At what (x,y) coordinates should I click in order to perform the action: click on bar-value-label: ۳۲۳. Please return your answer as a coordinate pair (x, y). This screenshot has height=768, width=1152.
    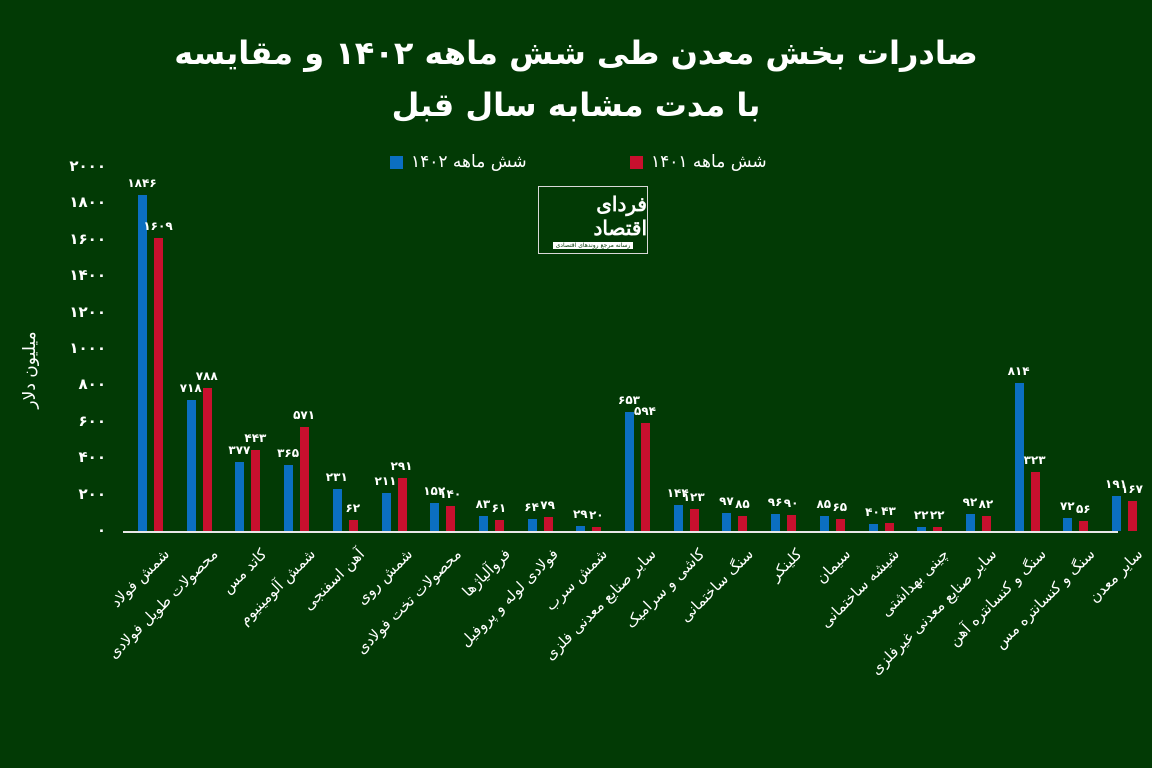
    Looking at the image, I should click on (1034, 460).